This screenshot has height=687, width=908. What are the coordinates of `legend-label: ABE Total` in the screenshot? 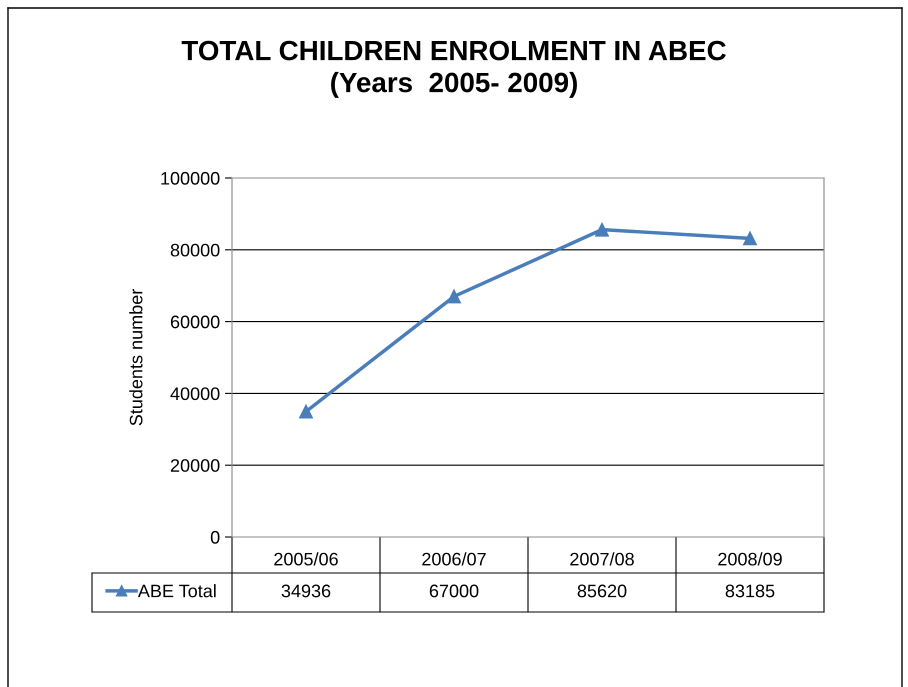 It's located at (177, 591).